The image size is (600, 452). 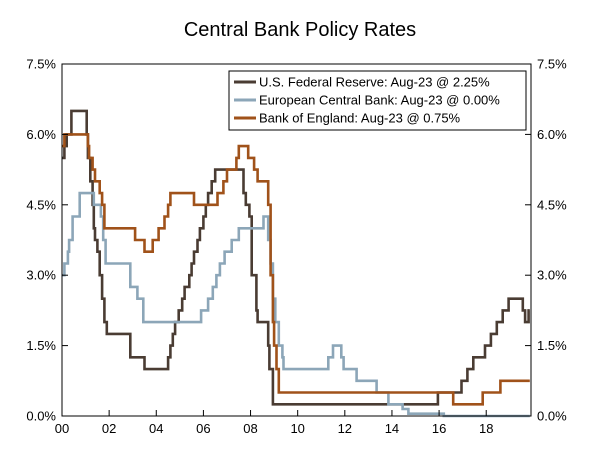 What do you see at coordinates (360, 118) in the screenshot?
I see `legend-label-2: Bank of England: Aug-23 @ 0.75%` at bounding box center [360, 118].